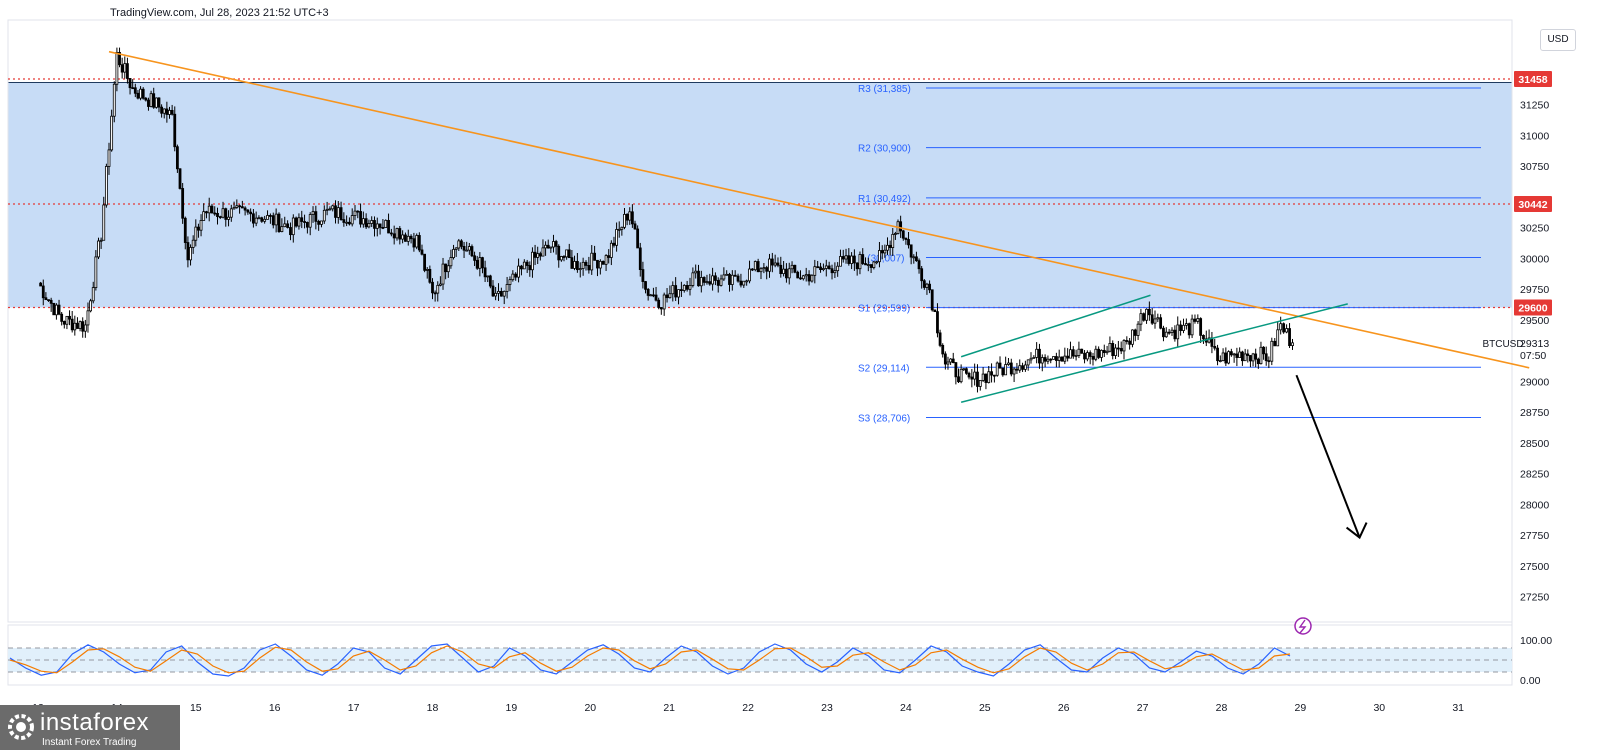 The width and height of the screenshot is (1600, 750). What do you see at coordinates (1534, 321) in the screenshot?
I see `y-tick-label: 29500` at bounding box center [1534, 321].